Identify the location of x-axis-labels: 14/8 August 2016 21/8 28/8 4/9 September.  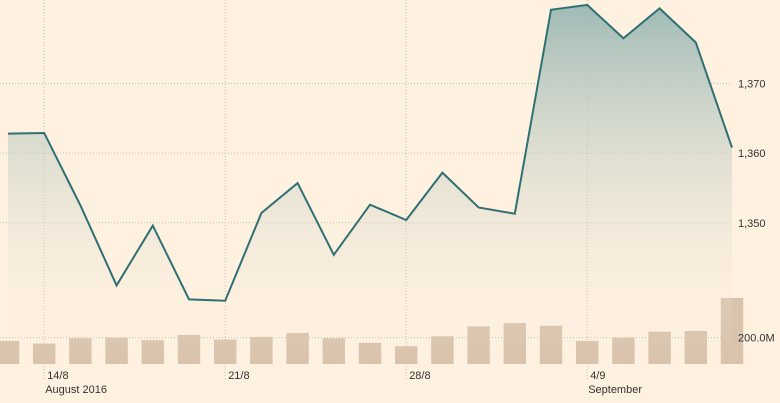
(343, 383).